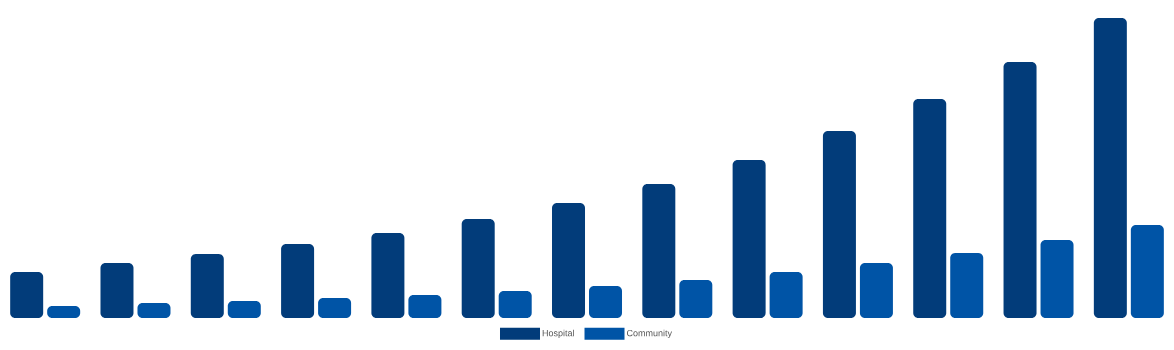 The image size is (1174, 350). Describe the element at coordinates (558, 334) in the screenshot. I see `legend-label: Hospital` at that location.